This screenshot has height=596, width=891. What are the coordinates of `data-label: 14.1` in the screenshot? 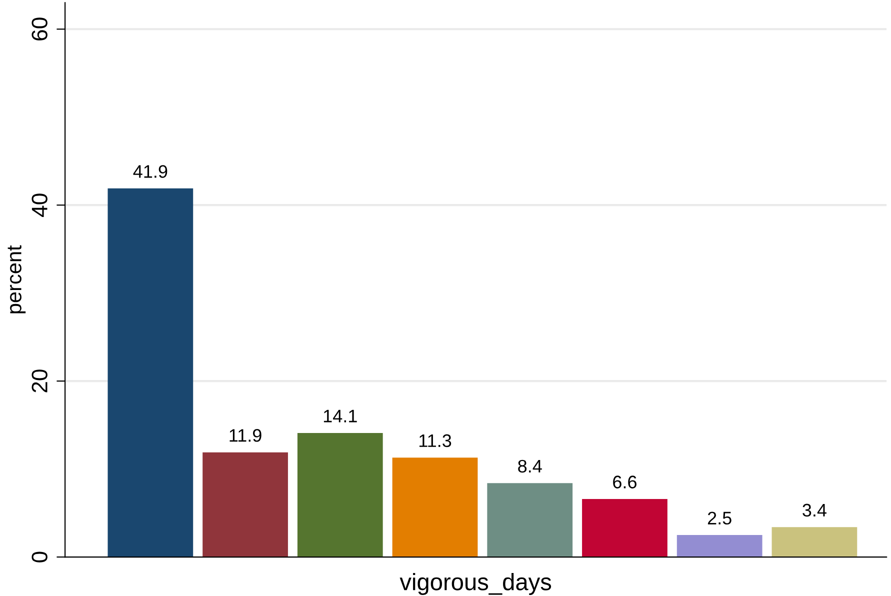 It's located at (340, 416).